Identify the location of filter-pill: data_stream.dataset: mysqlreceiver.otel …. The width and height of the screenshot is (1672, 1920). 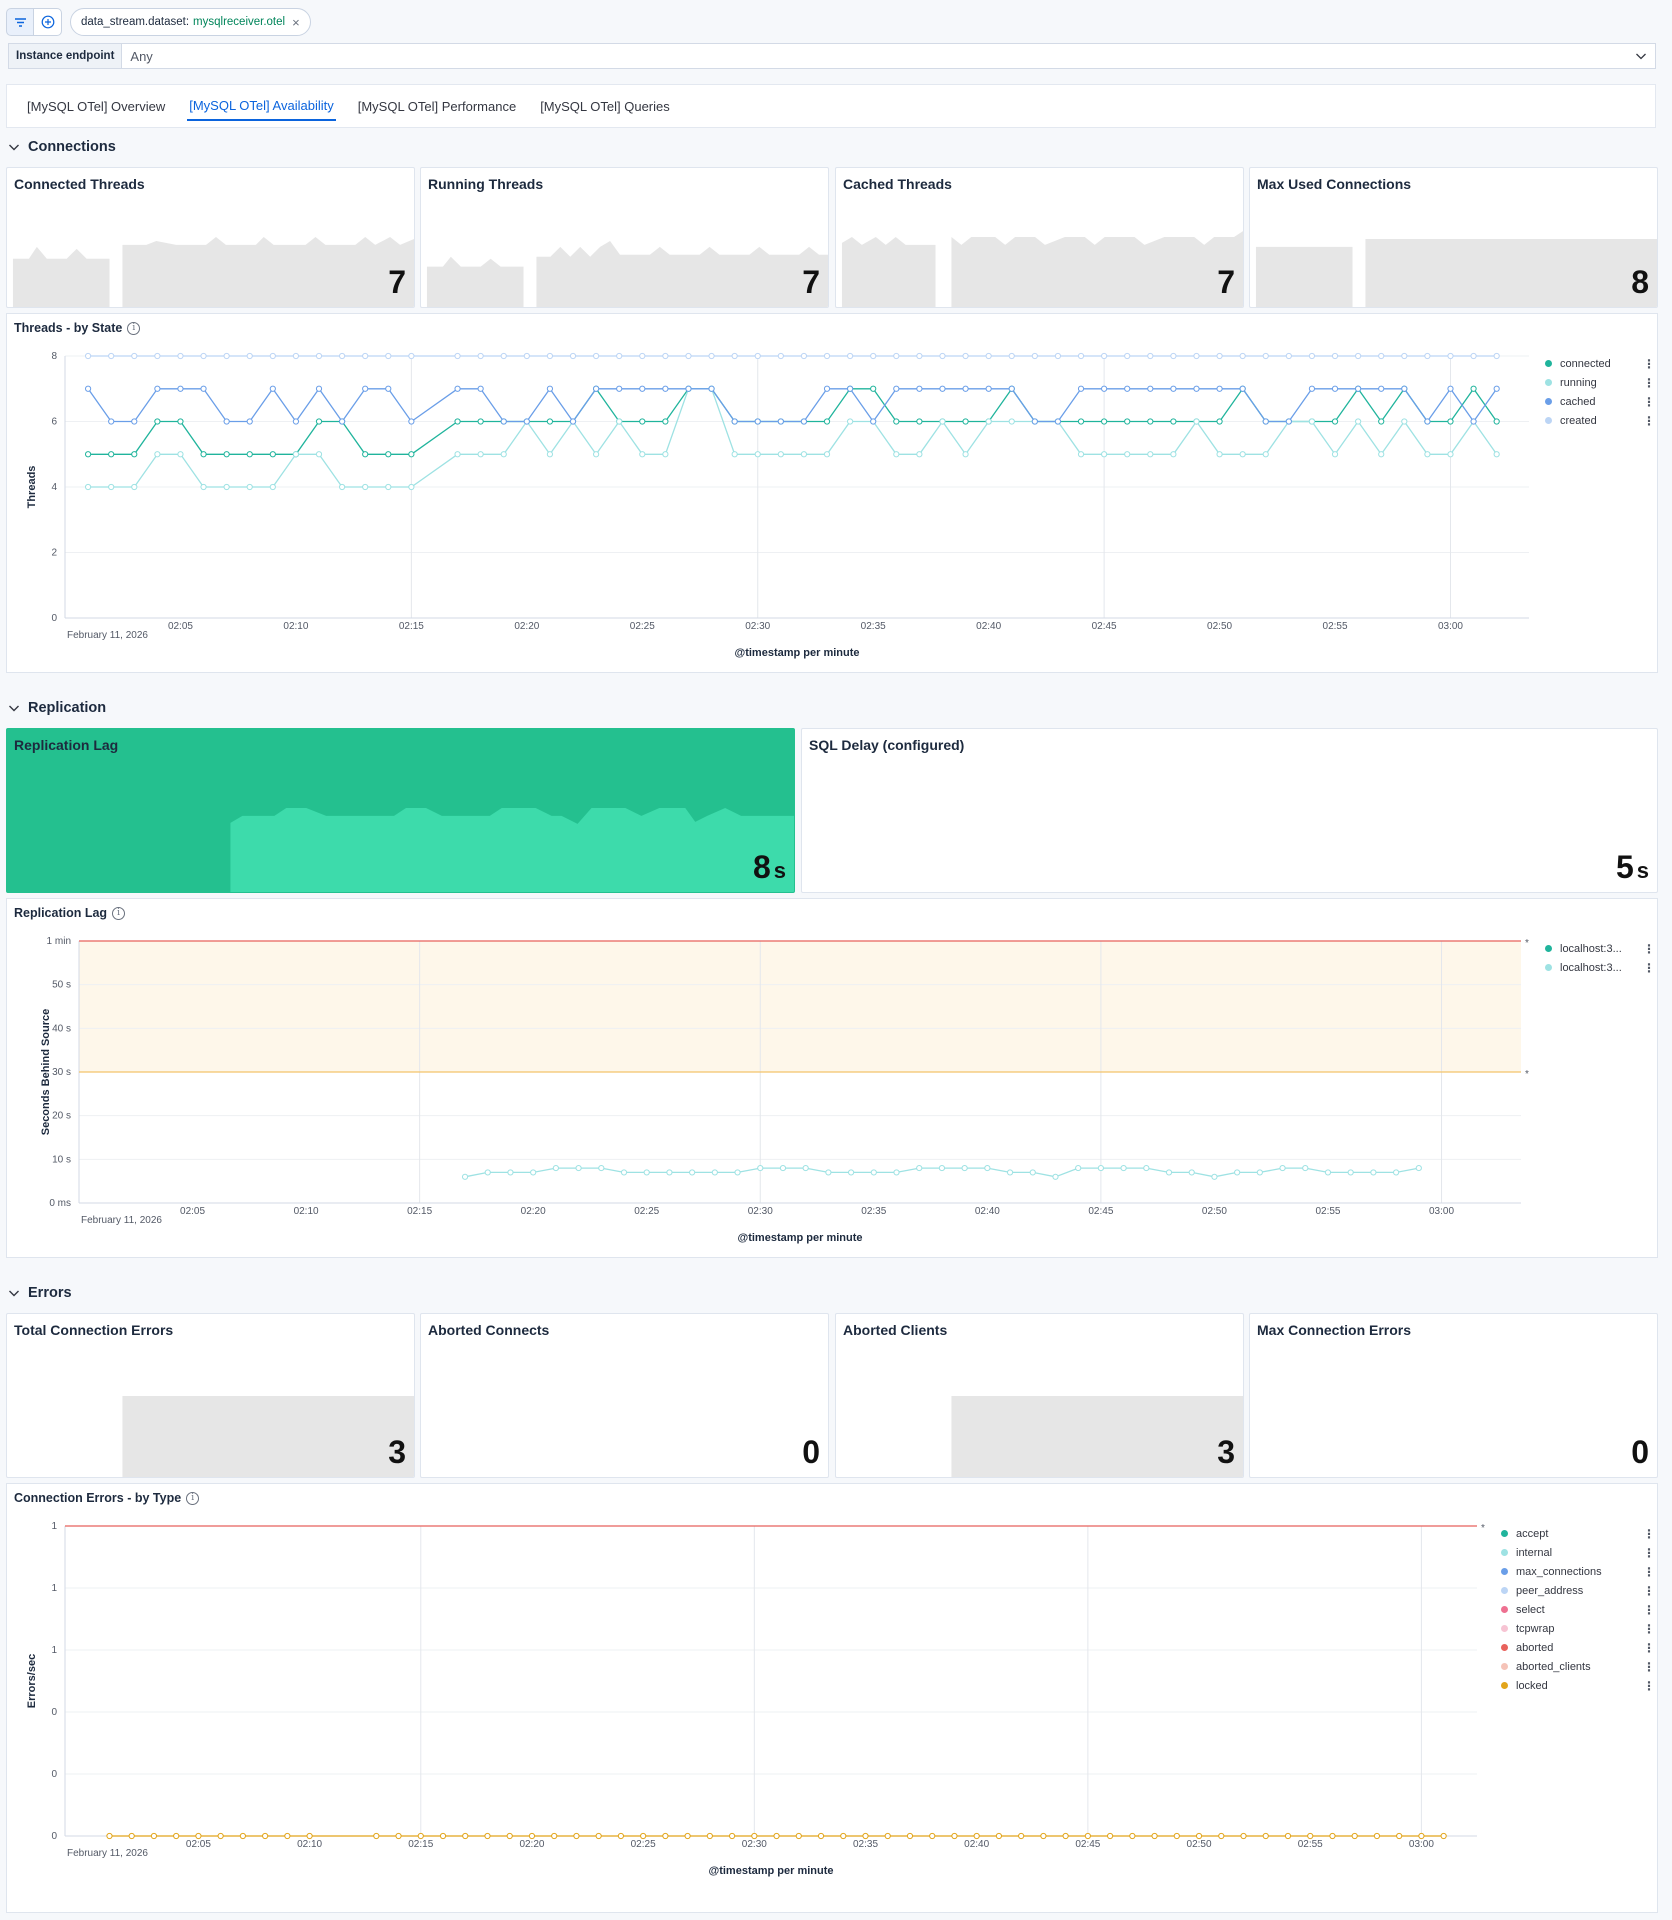
(190, 22).